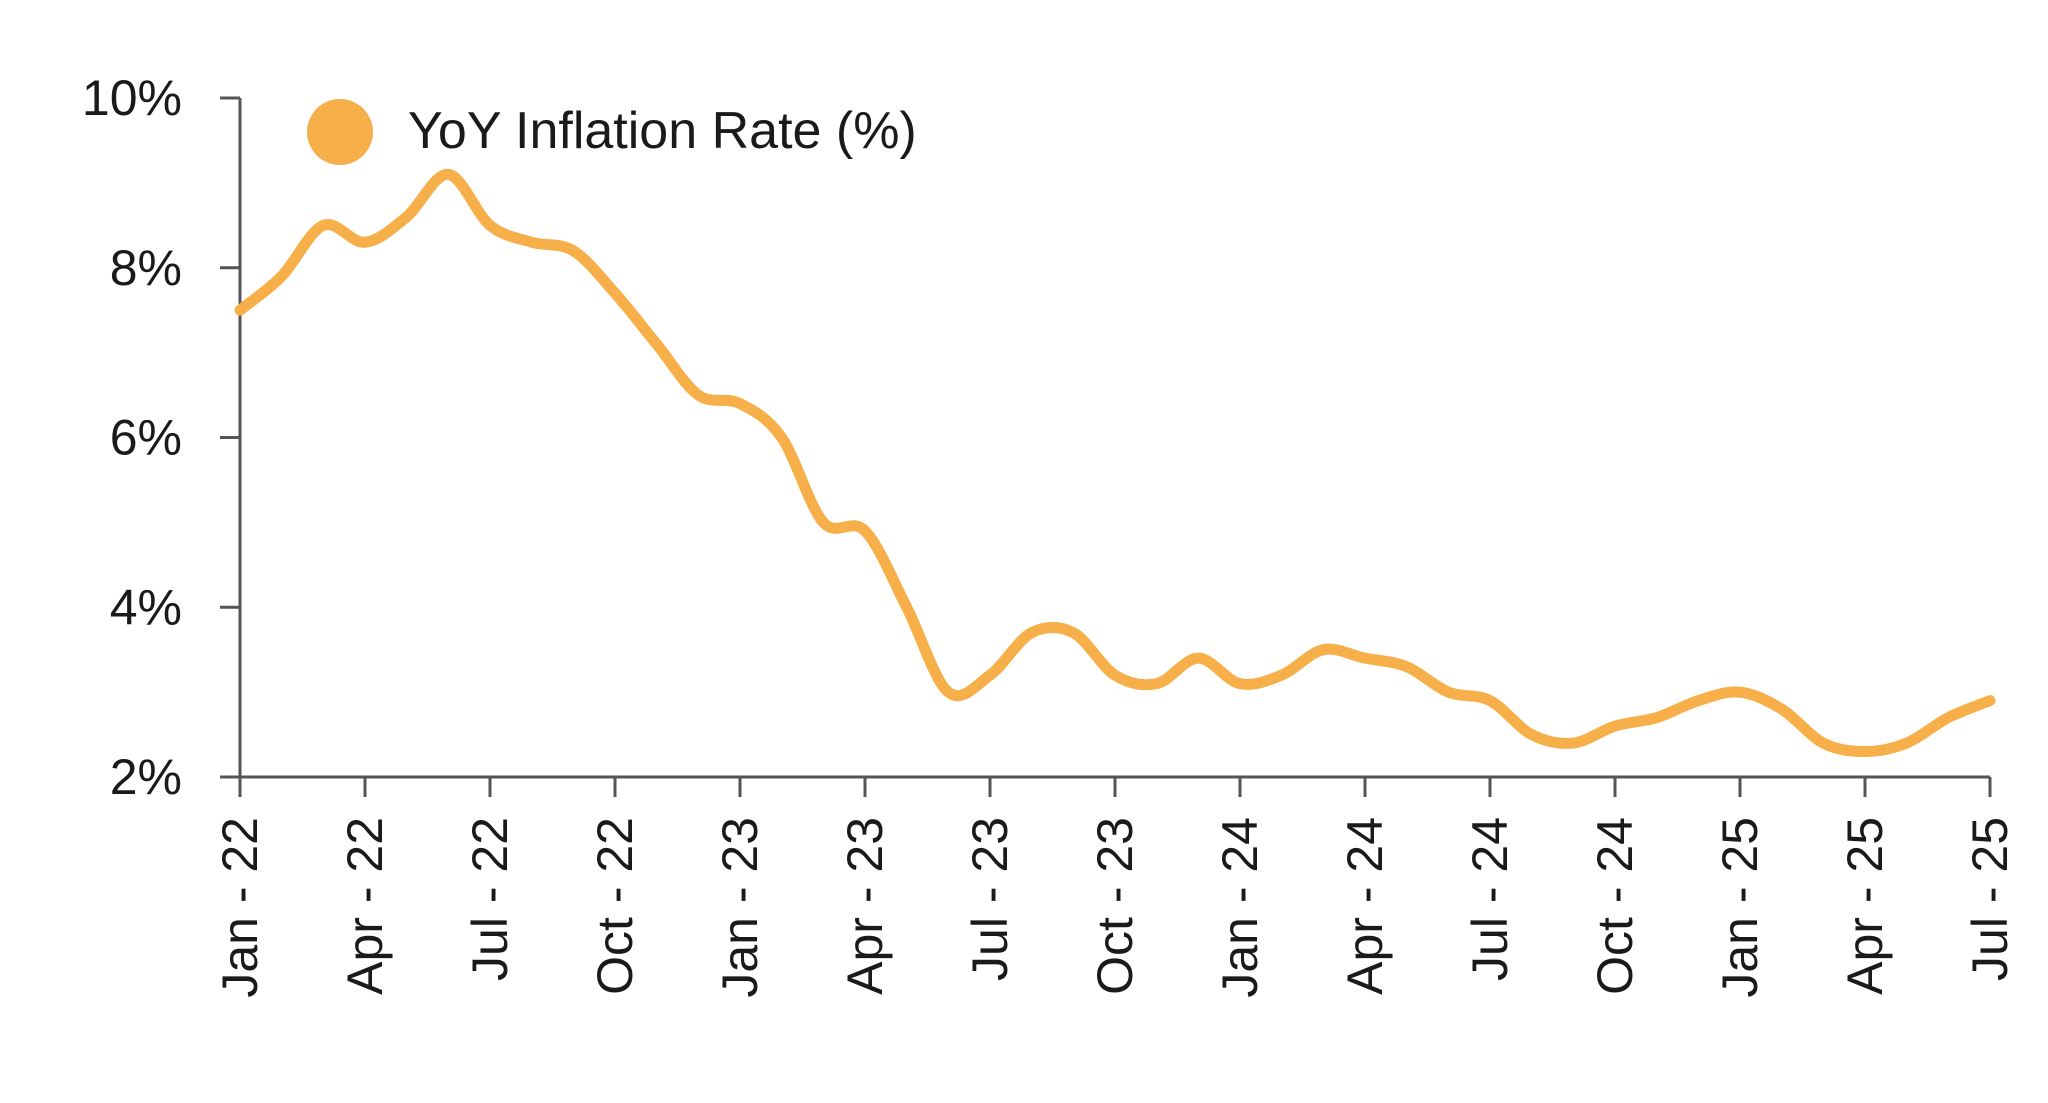 This screenshot has width=2048, height=1103. What do you see at coordinates (146, 777) in the screenshot?
I see `y-tick-label: 2%` at bounding box center [146, 777].